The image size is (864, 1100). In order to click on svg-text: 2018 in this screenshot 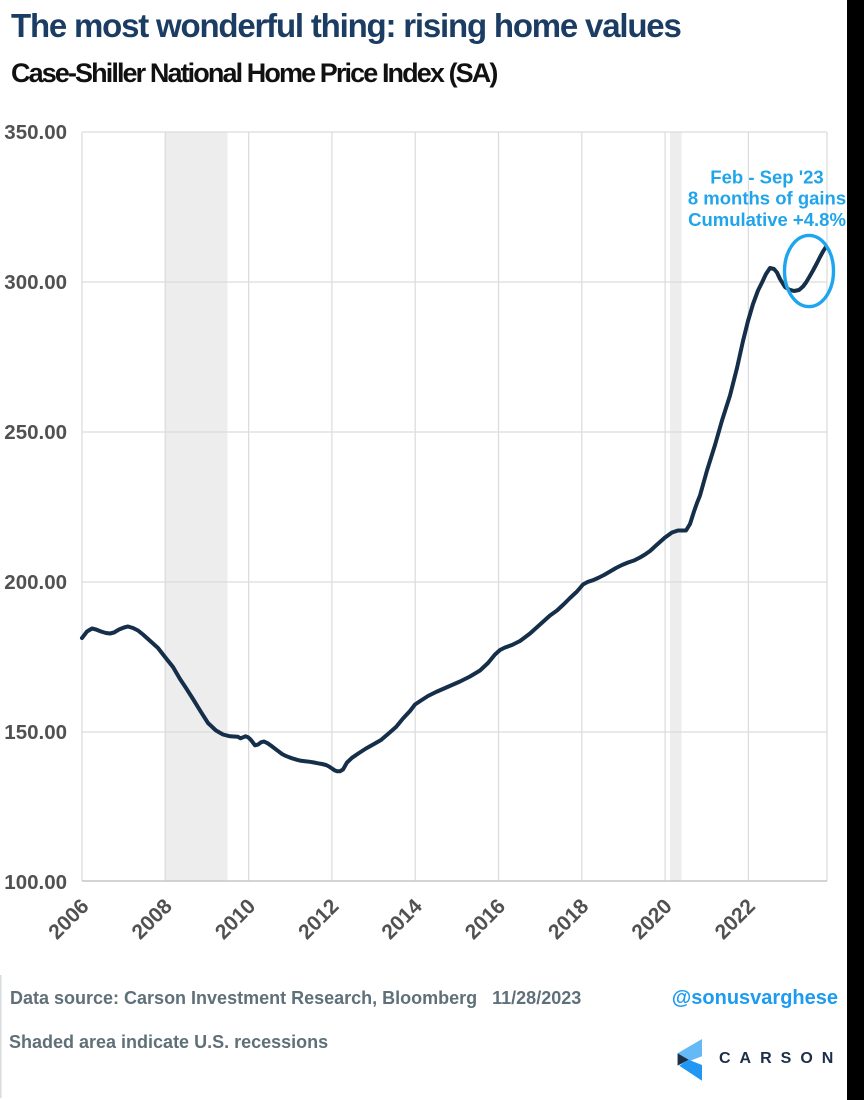, I will do `click(569, 920)`.